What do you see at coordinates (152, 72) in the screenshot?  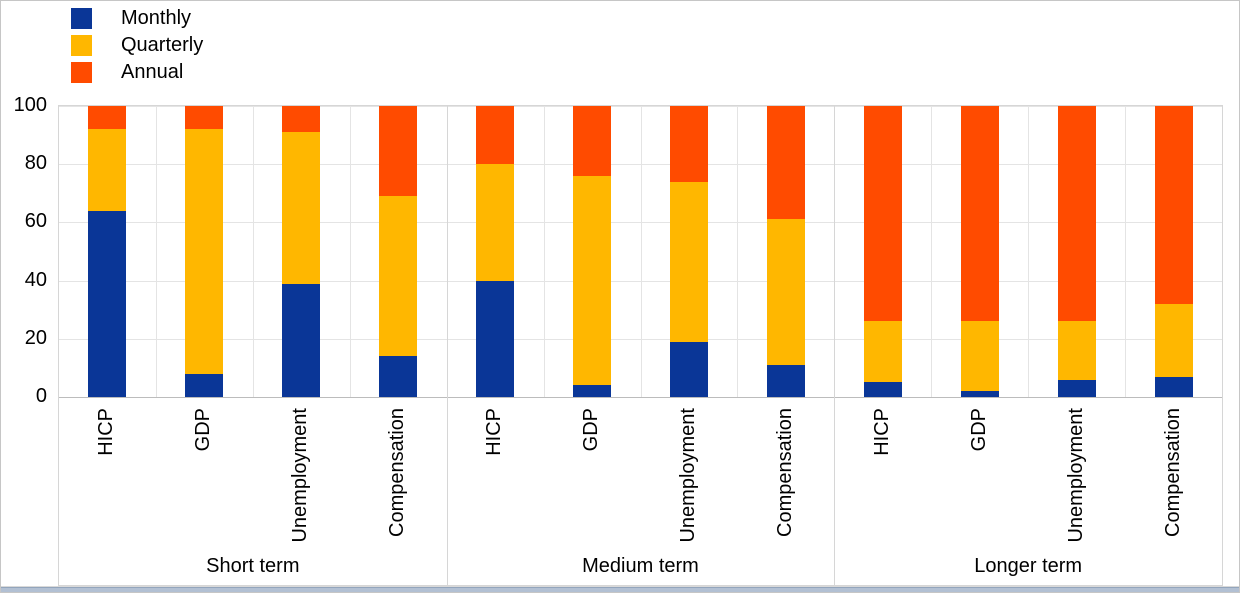 I see `legend-label: Annual` at bounding box center [152, 72].